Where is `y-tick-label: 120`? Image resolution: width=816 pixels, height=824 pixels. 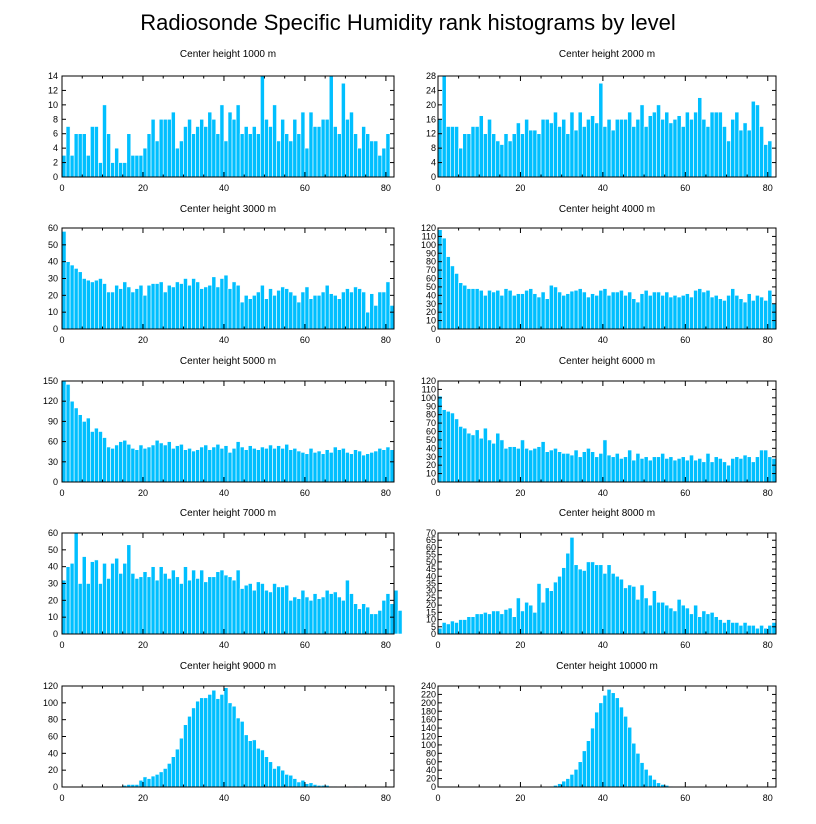 y-tick-label: 120 is located at coordinates (50, 686).